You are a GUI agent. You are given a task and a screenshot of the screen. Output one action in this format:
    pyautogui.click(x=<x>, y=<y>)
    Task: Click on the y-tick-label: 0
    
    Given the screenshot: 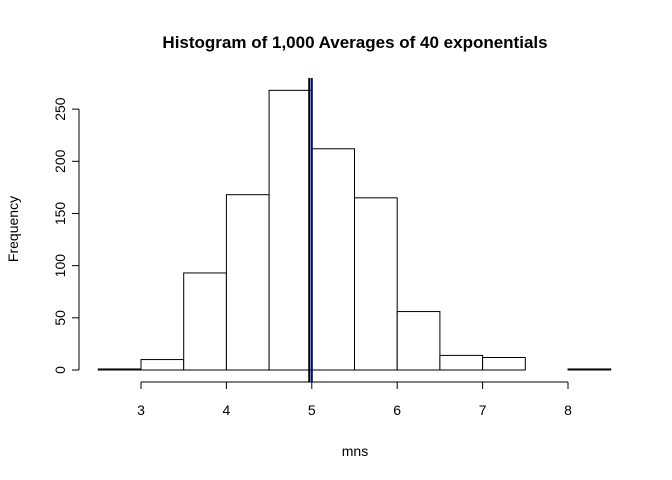 What is the action you would take?
    pyautogui.click(x=60, y=370)
    